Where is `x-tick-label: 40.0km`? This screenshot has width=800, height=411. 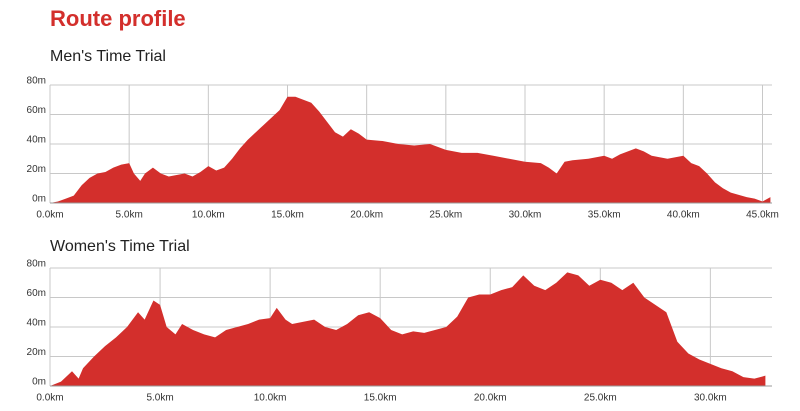
x-tick-label: 40.0km is located at coordinates (683, 215).